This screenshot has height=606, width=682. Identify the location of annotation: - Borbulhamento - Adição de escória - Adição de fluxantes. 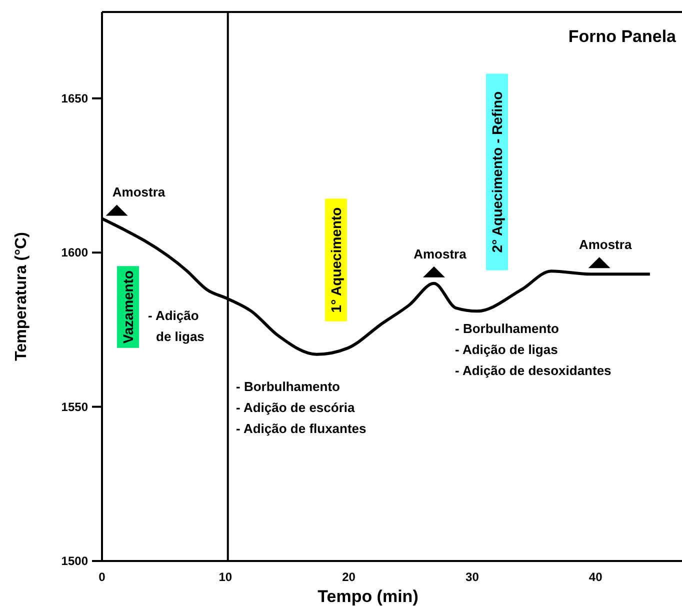
(301, 407).